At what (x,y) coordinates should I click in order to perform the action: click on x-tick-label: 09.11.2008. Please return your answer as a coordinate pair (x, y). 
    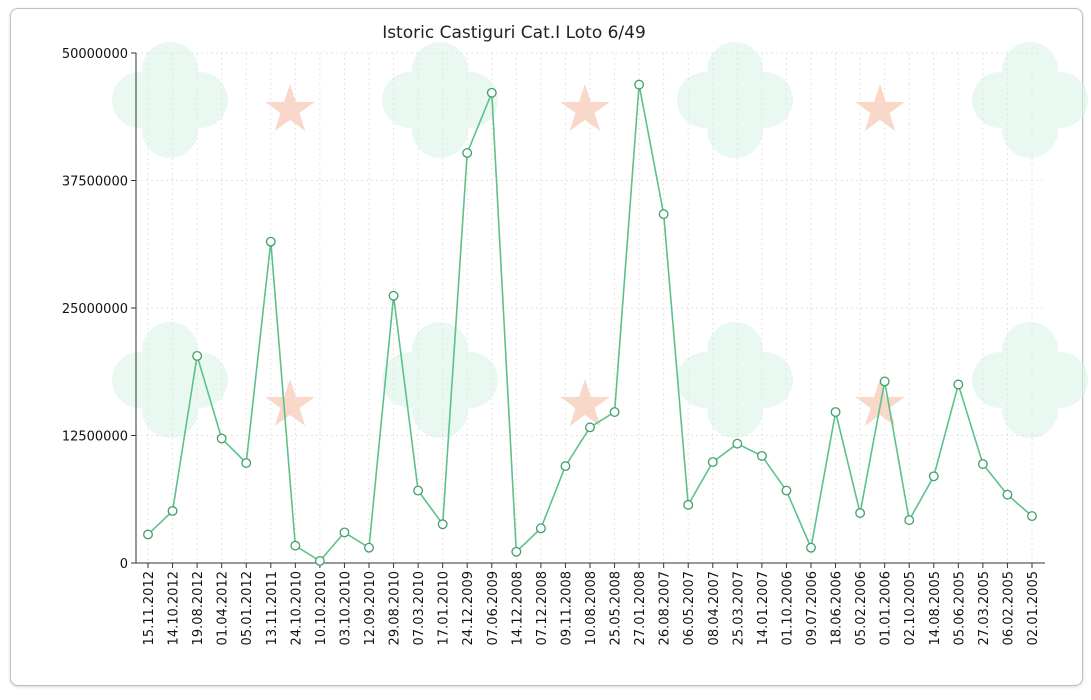
    Looking at the image, I should click on (566, 608).